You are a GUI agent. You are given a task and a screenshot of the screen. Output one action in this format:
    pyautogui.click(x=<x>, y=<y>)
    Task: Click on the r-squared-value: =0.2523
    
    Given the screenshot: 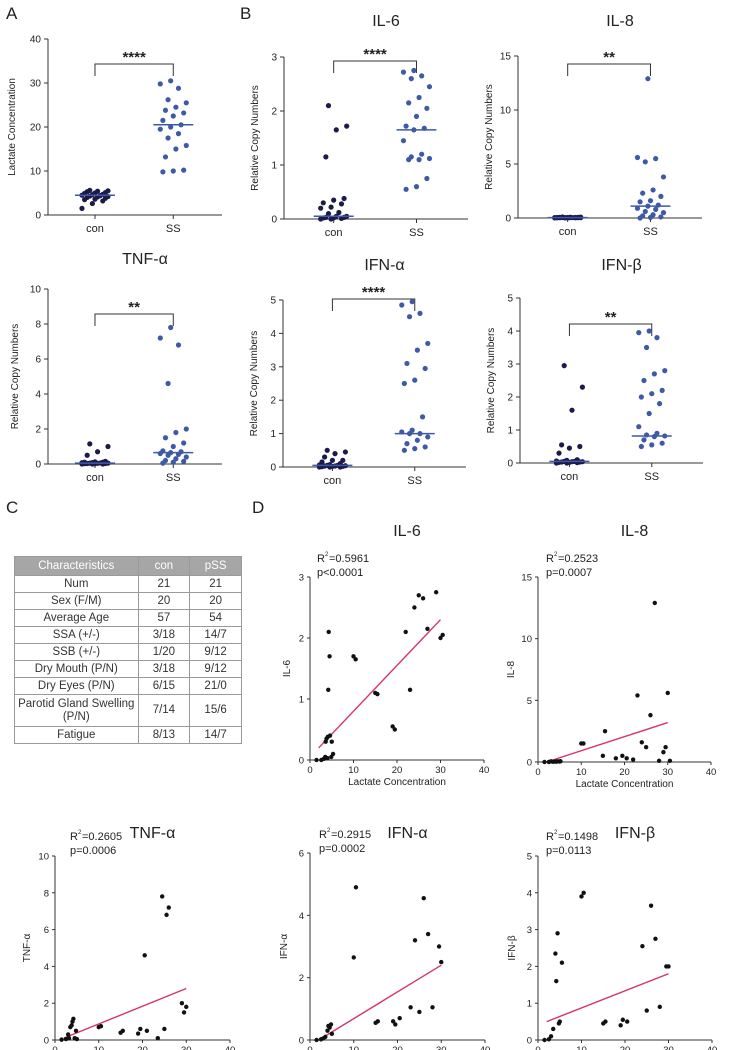 What is the action you would take?
    pyautogui.click(x=578, y=559)
    